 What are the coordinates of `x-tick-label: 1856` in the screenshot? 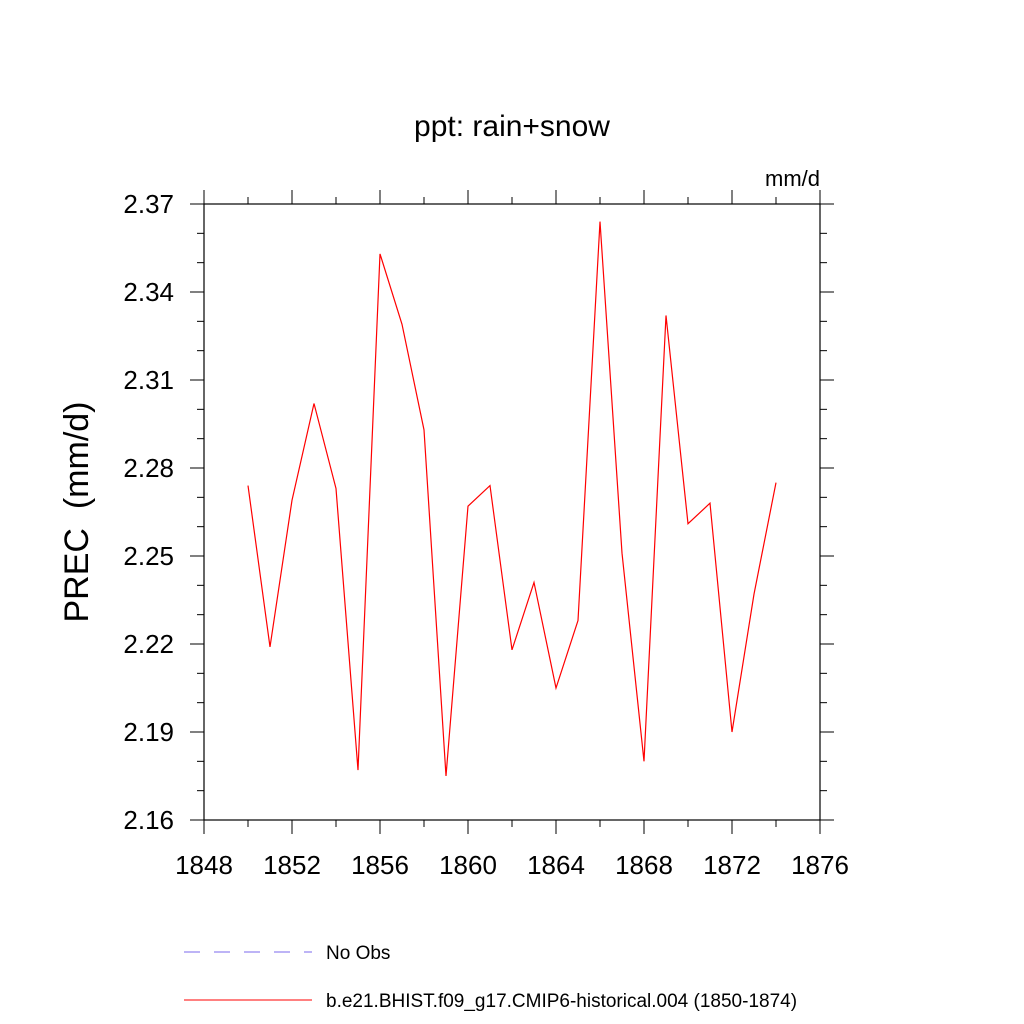 It's located at (380, 865).